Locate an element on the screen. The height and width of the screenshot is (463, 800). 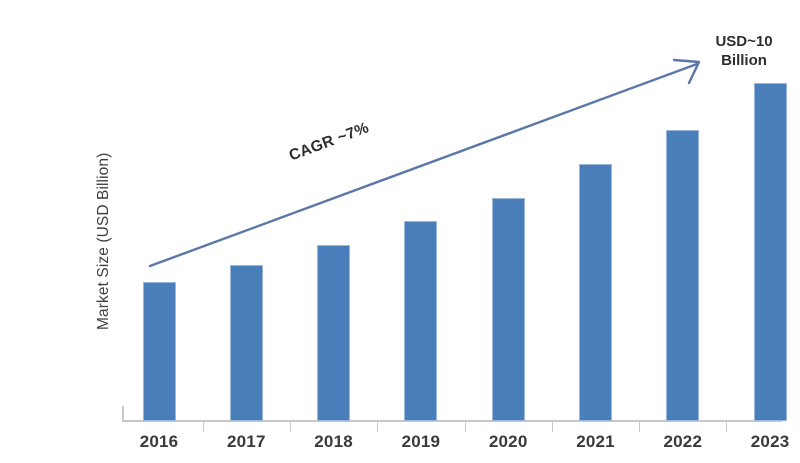
x-axis-label-2019: 2019 is located at coordinates (421, 441).